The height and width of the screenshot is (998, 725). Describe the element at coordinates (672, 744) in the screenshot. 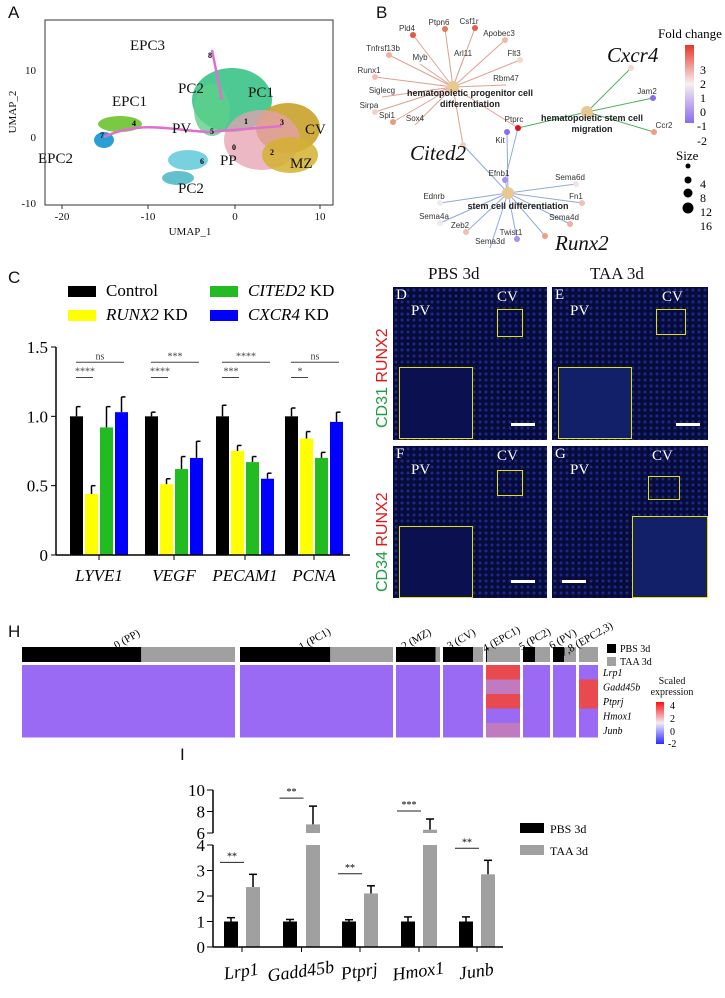

I see `scale-tick: -2` at that location.